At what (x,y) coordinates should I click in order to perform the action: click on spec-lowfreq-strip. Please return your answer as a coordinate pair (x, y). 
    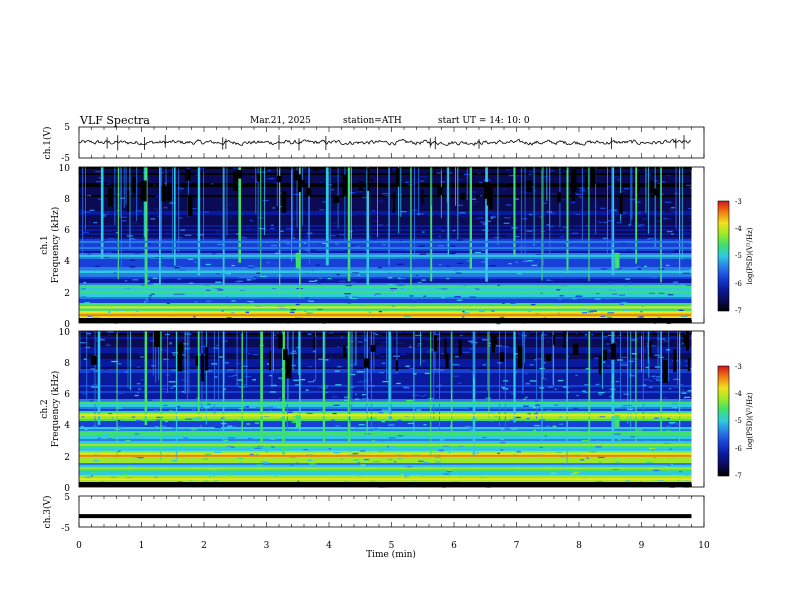
    Looking at the image, I should click on (385, 484).